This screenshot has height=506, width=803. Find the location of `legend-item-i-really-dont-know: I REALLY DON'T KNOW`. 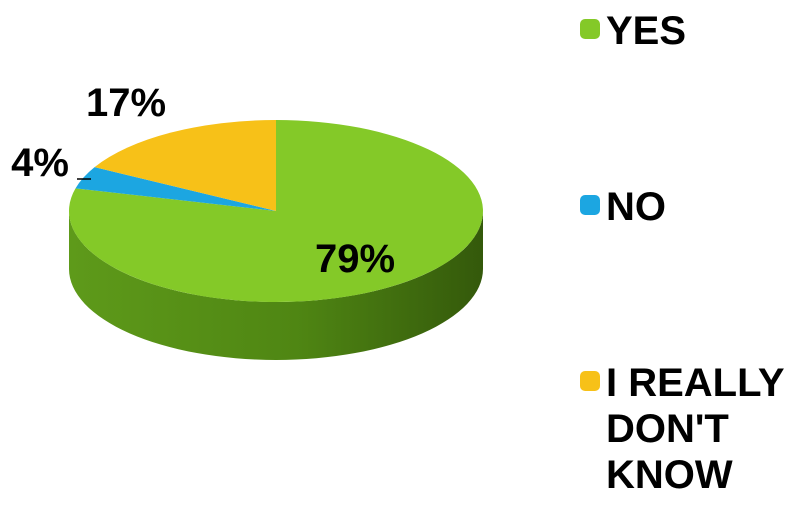

legend-item-i-really-dont-know: I REALLY DON'T KNOW is located at coordinates (691, 429).